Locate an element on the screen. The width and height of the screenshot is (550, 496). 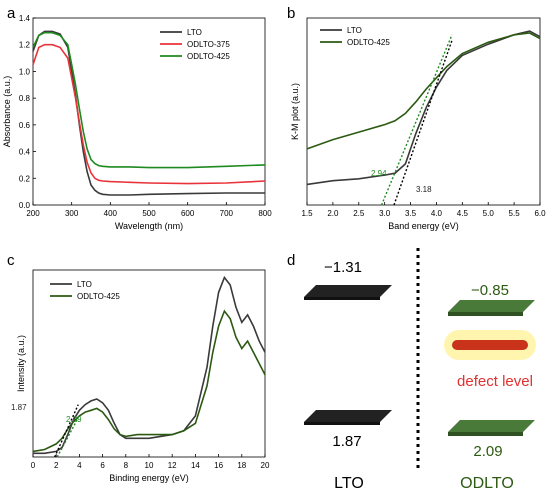
lto-column-label: LTO is located at coordinates (349, 483).